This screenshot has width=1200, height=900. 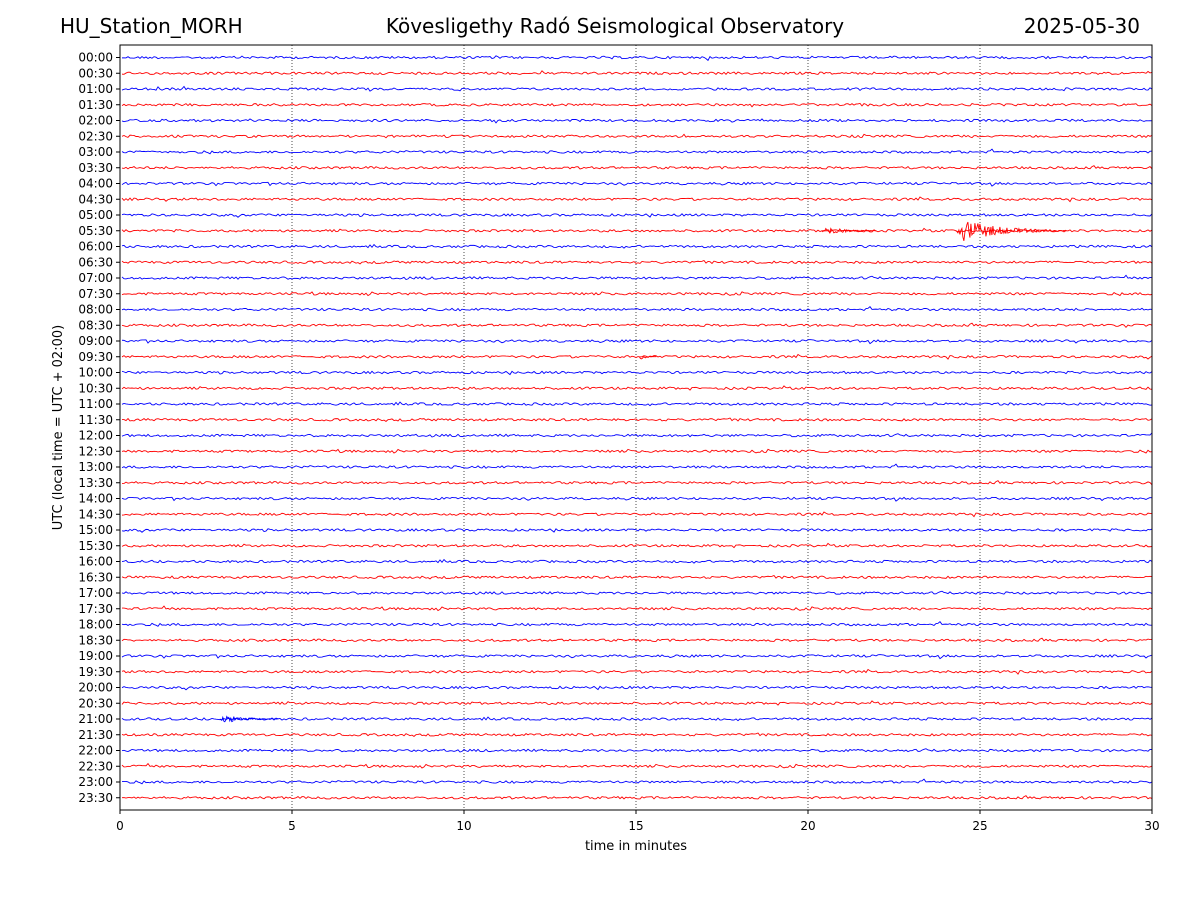 What do you see at coordinates (95, 640) in the screenshot?
I see `y-tick-label: 18:30` at bounding box center [95, 640].